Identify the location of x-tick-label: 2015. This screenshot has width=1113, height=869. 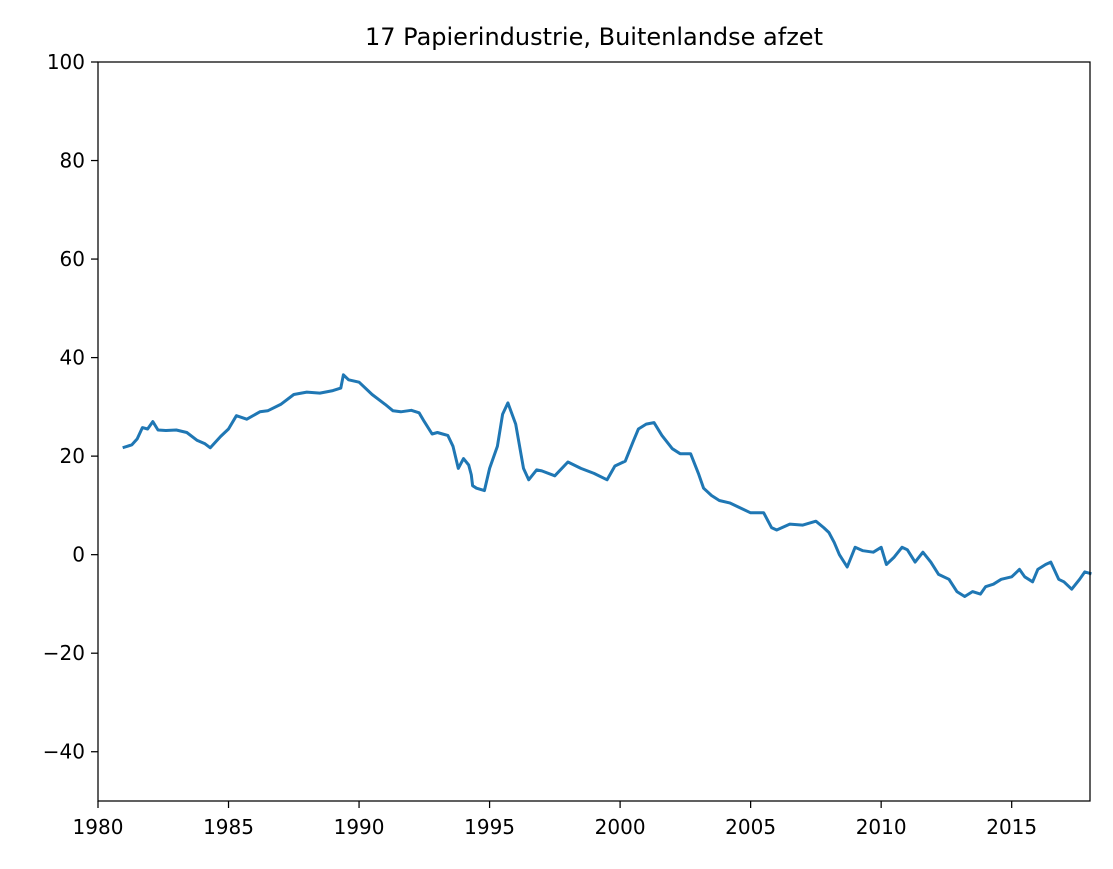
(1011, 827).